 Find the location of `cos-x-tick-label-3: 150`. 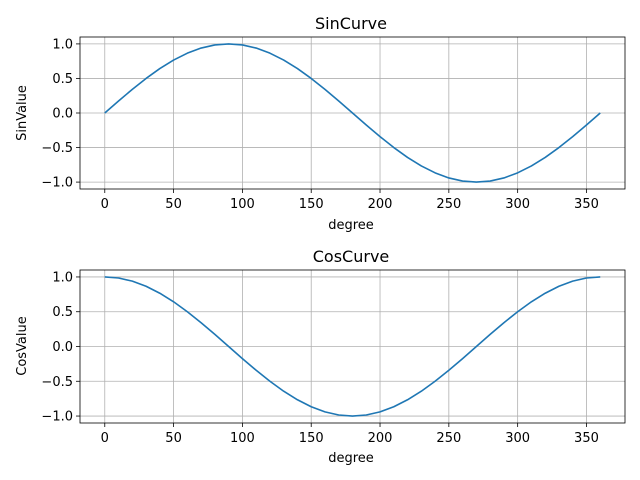

cos-x-tick-label-3: 150 is located at coordinates (311, 438).